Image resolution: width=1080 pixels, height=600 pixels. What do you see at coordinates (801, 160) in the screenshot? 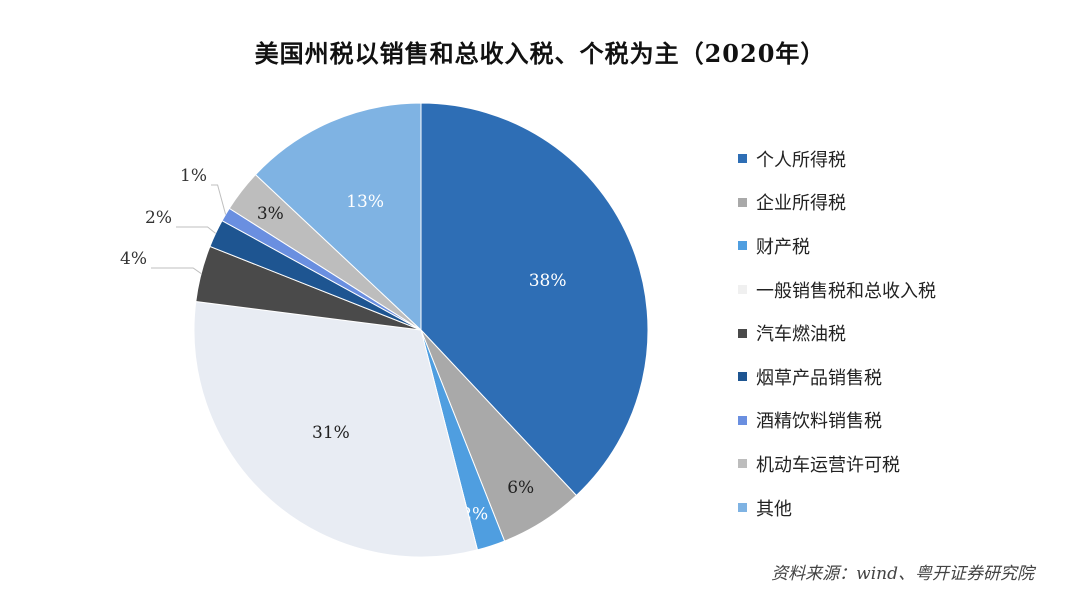
I see `legend-label: 个人所得税` at bounding box center [801, 160].